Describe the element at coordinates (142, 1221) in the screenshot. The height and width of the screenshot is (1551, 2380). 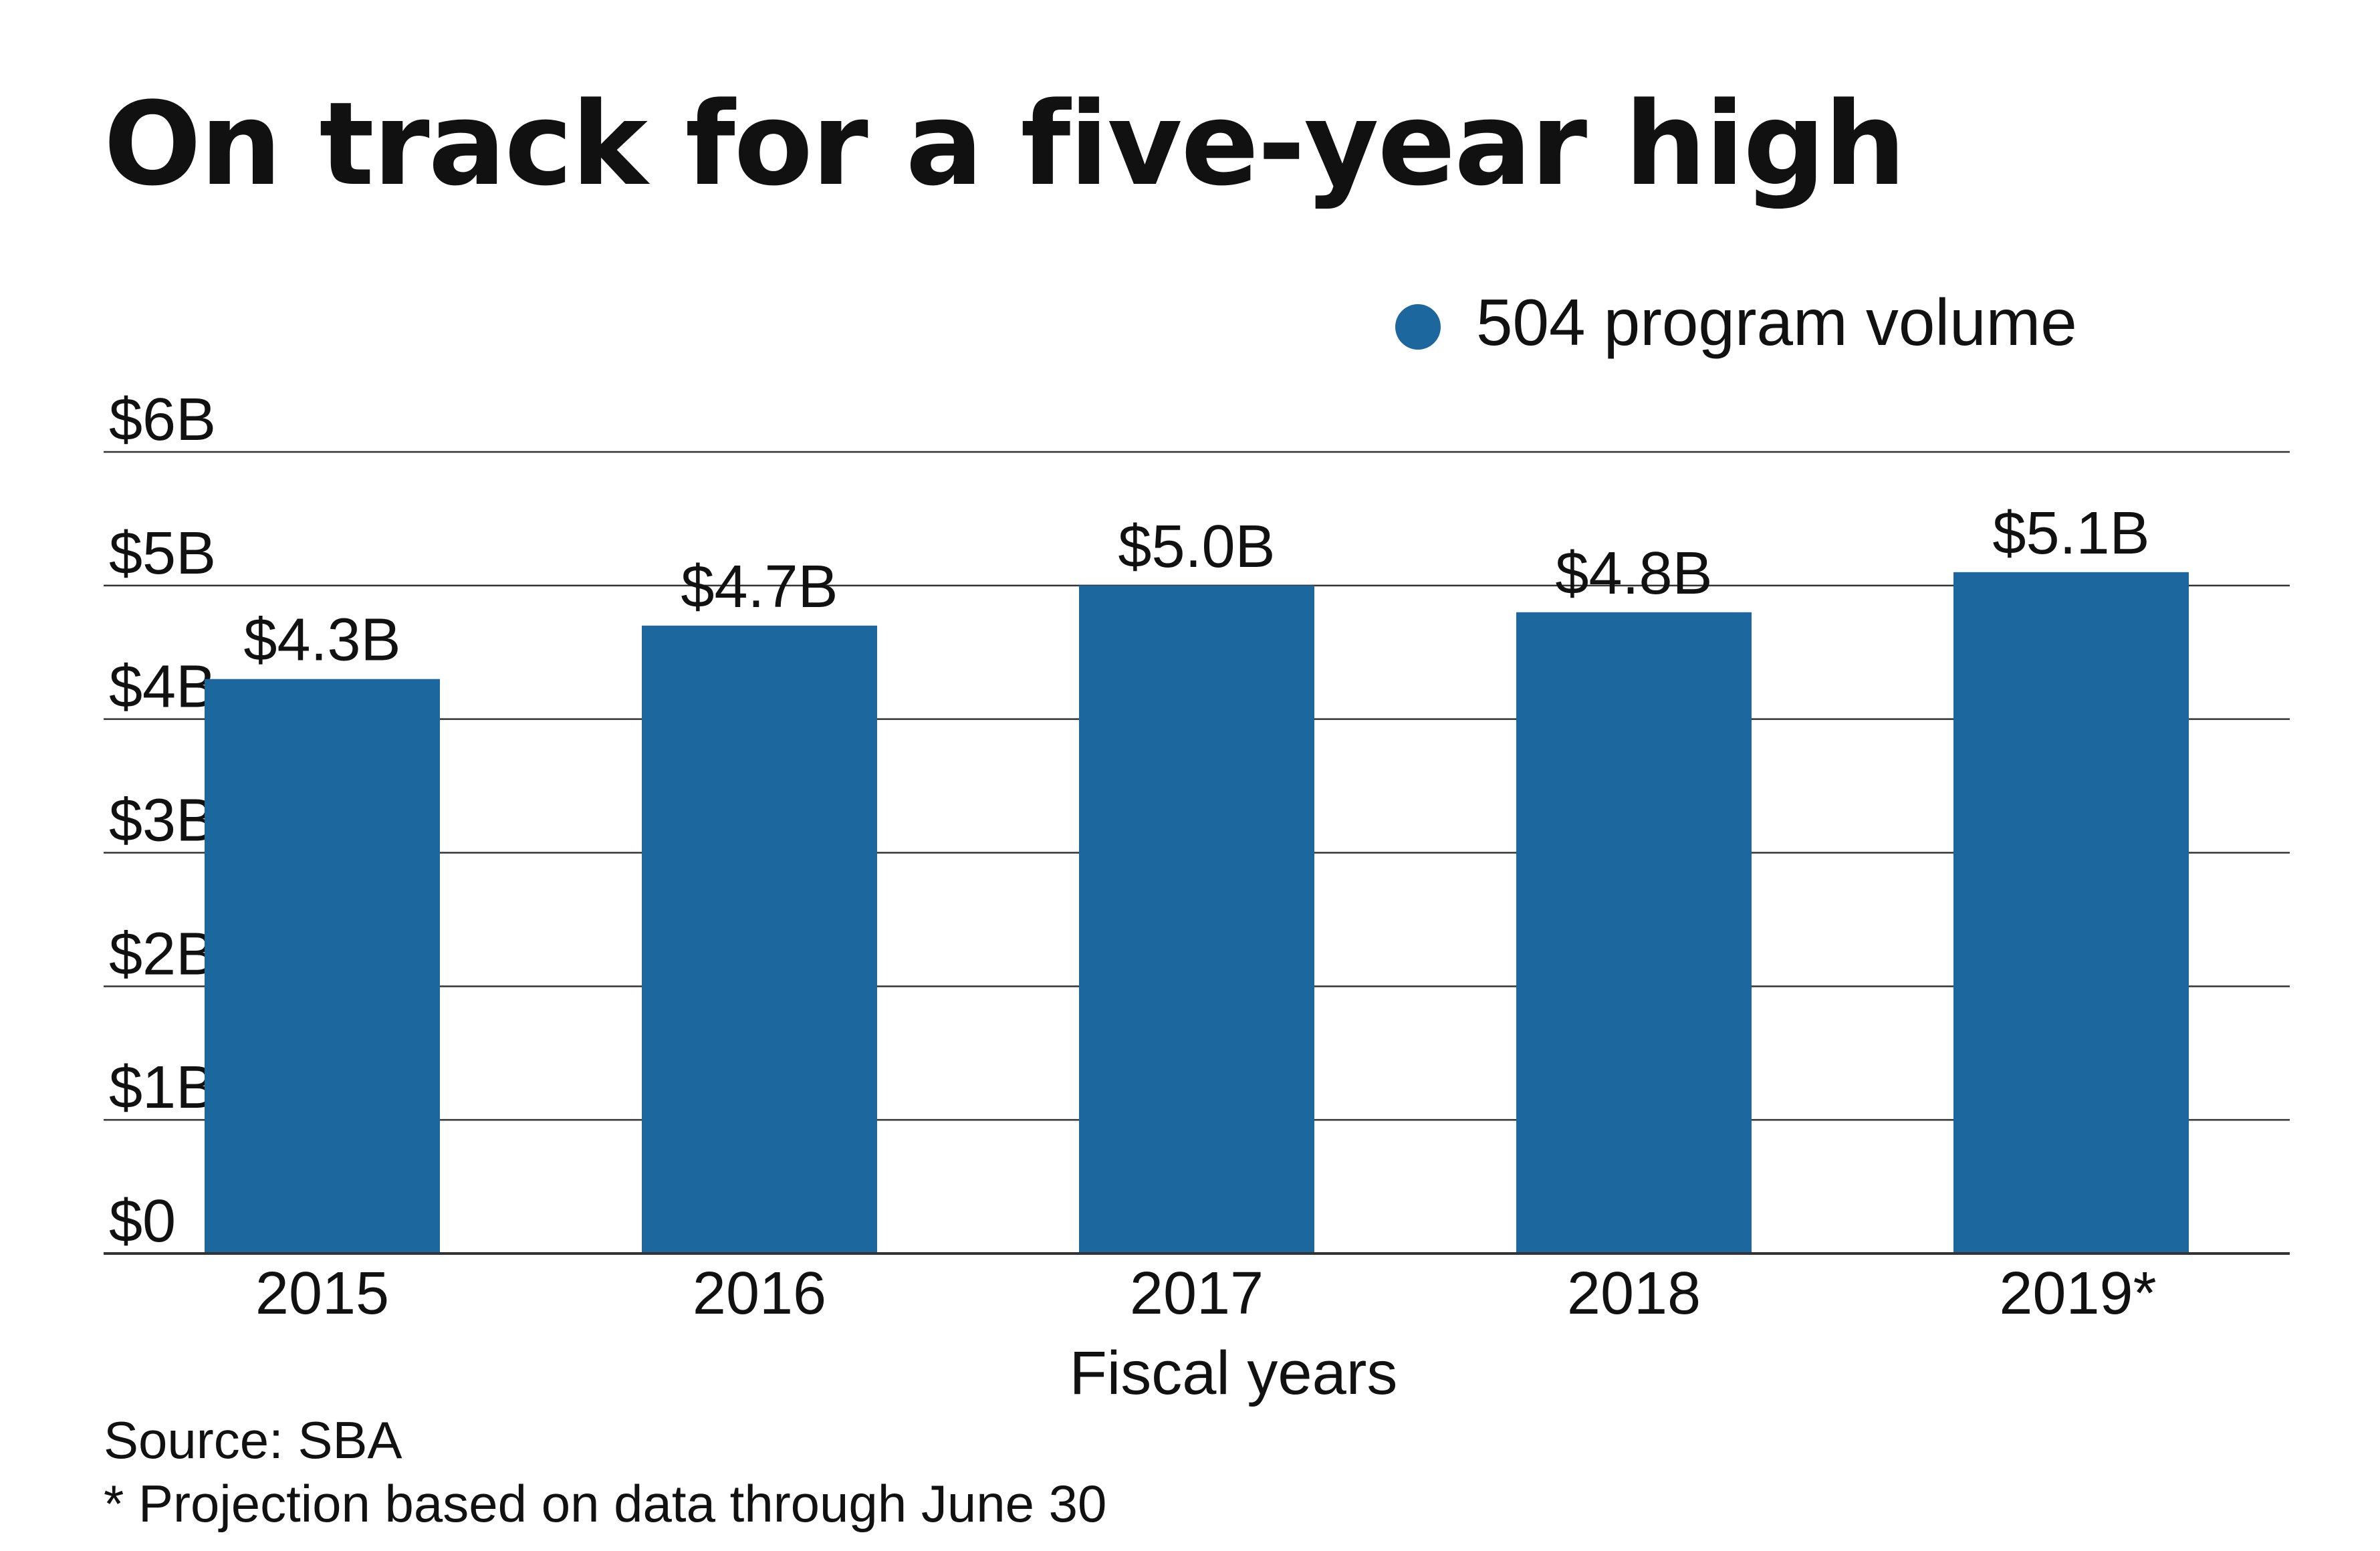
I see `y-tick-label: $0` at that location.